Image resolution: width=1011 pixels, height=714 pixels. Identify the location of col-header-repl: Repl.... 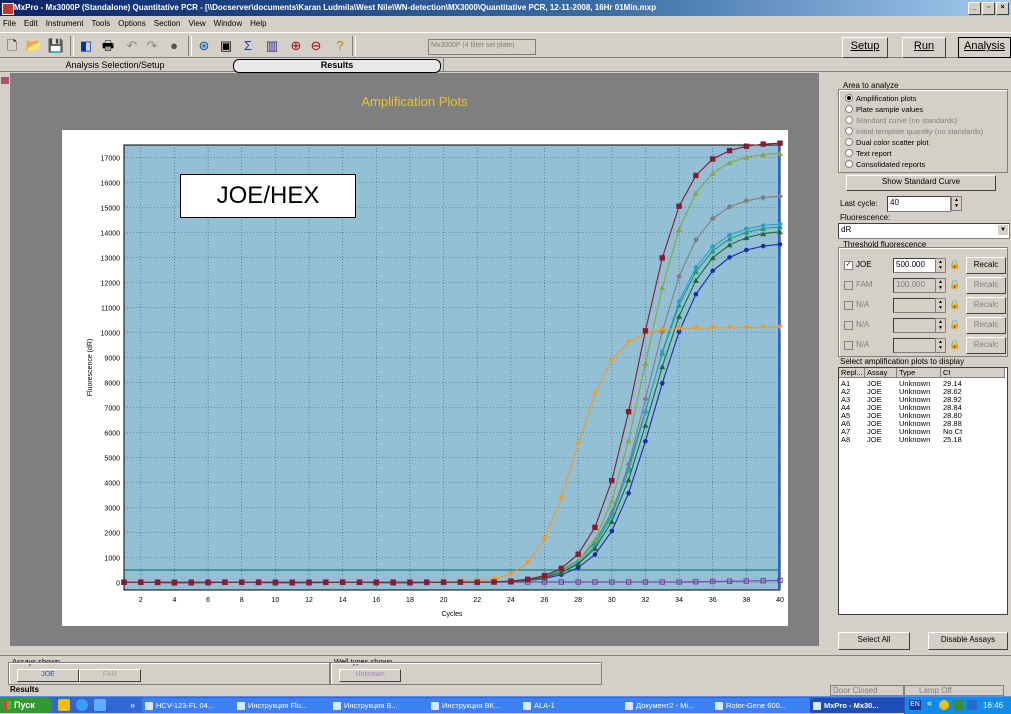
(852, 373).